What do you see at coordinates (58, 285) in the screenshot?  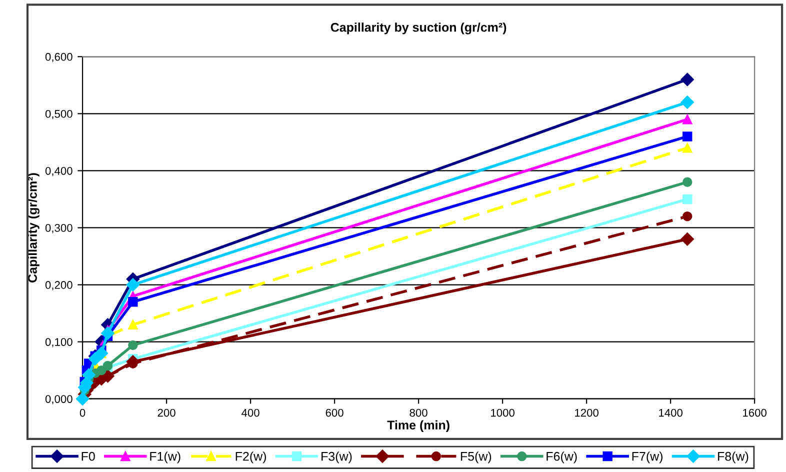 I see `y-tick-label: 0,200` at bounding box center [58, 285].